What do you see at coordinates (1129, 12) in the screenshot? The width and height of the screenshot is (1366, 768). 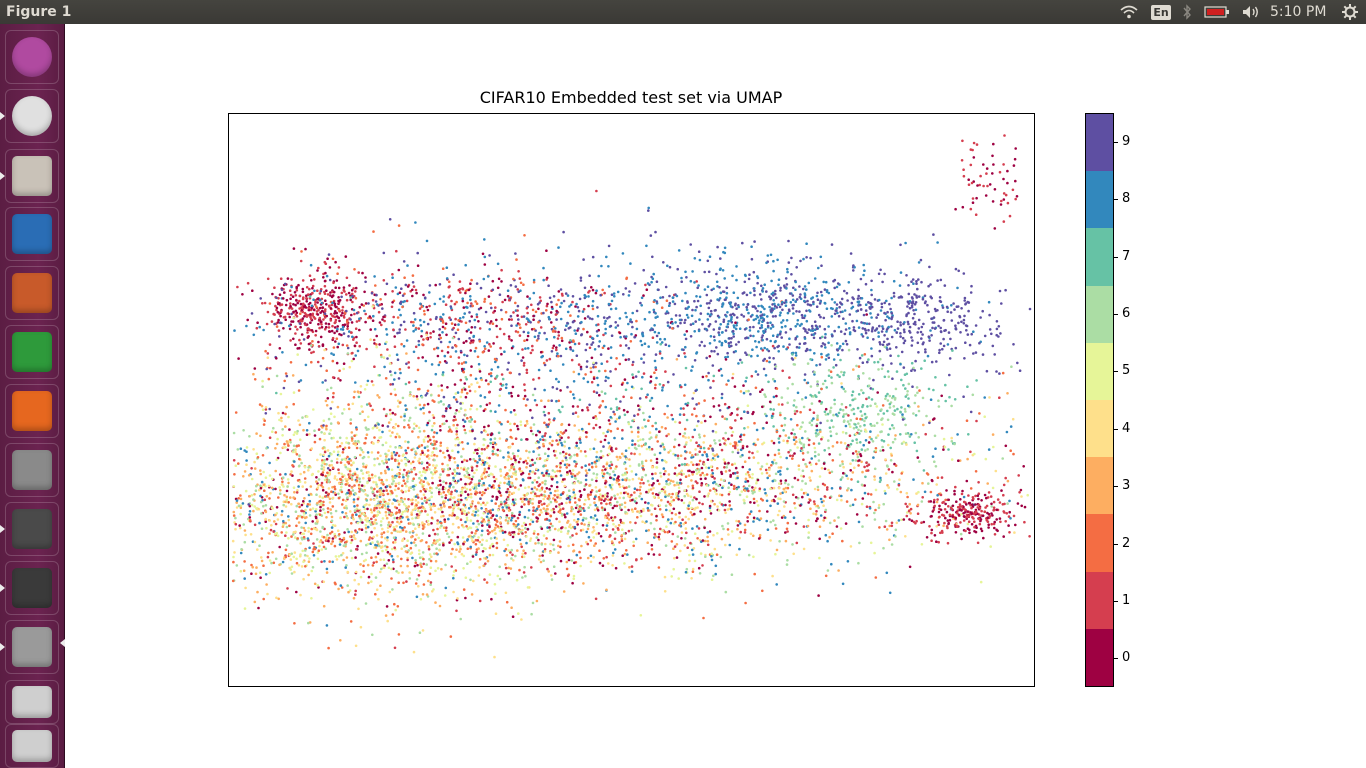 I see `wifi-icon` at bounding box center [1129, 12].